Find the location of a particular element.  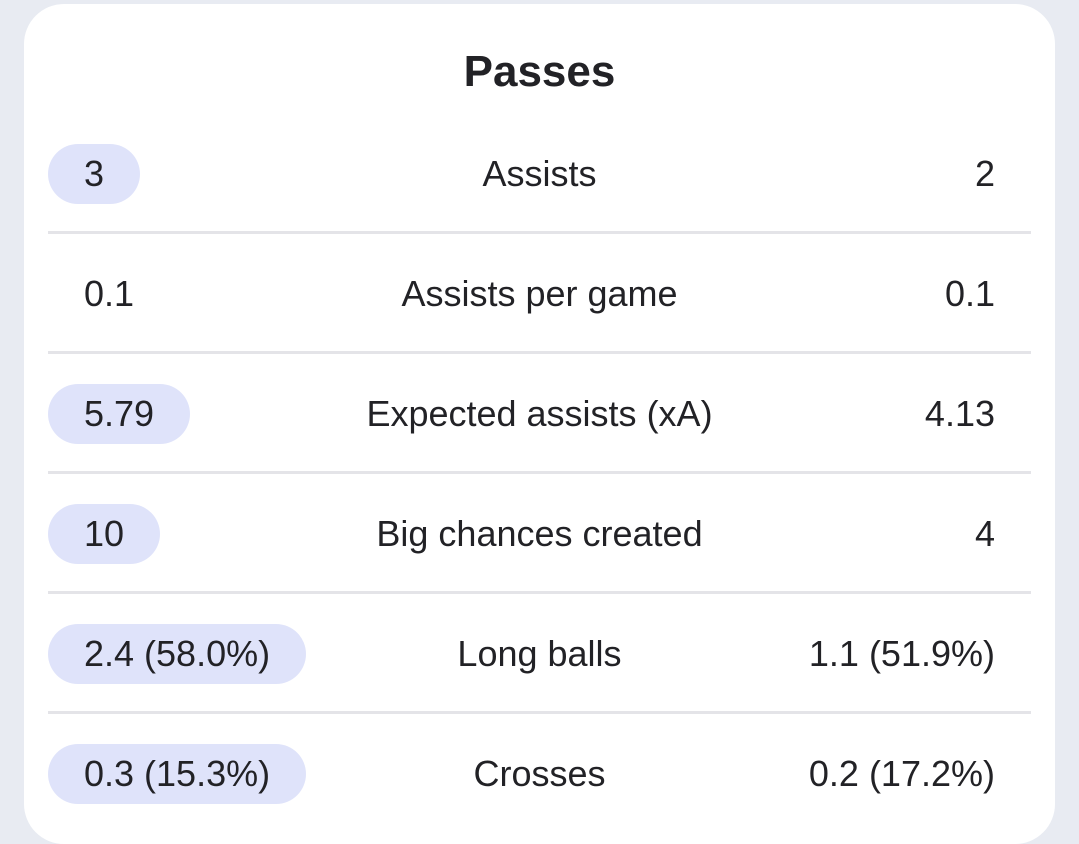

stat-row-assists: 3 Assists 2 is located at coordinates (539, 174).